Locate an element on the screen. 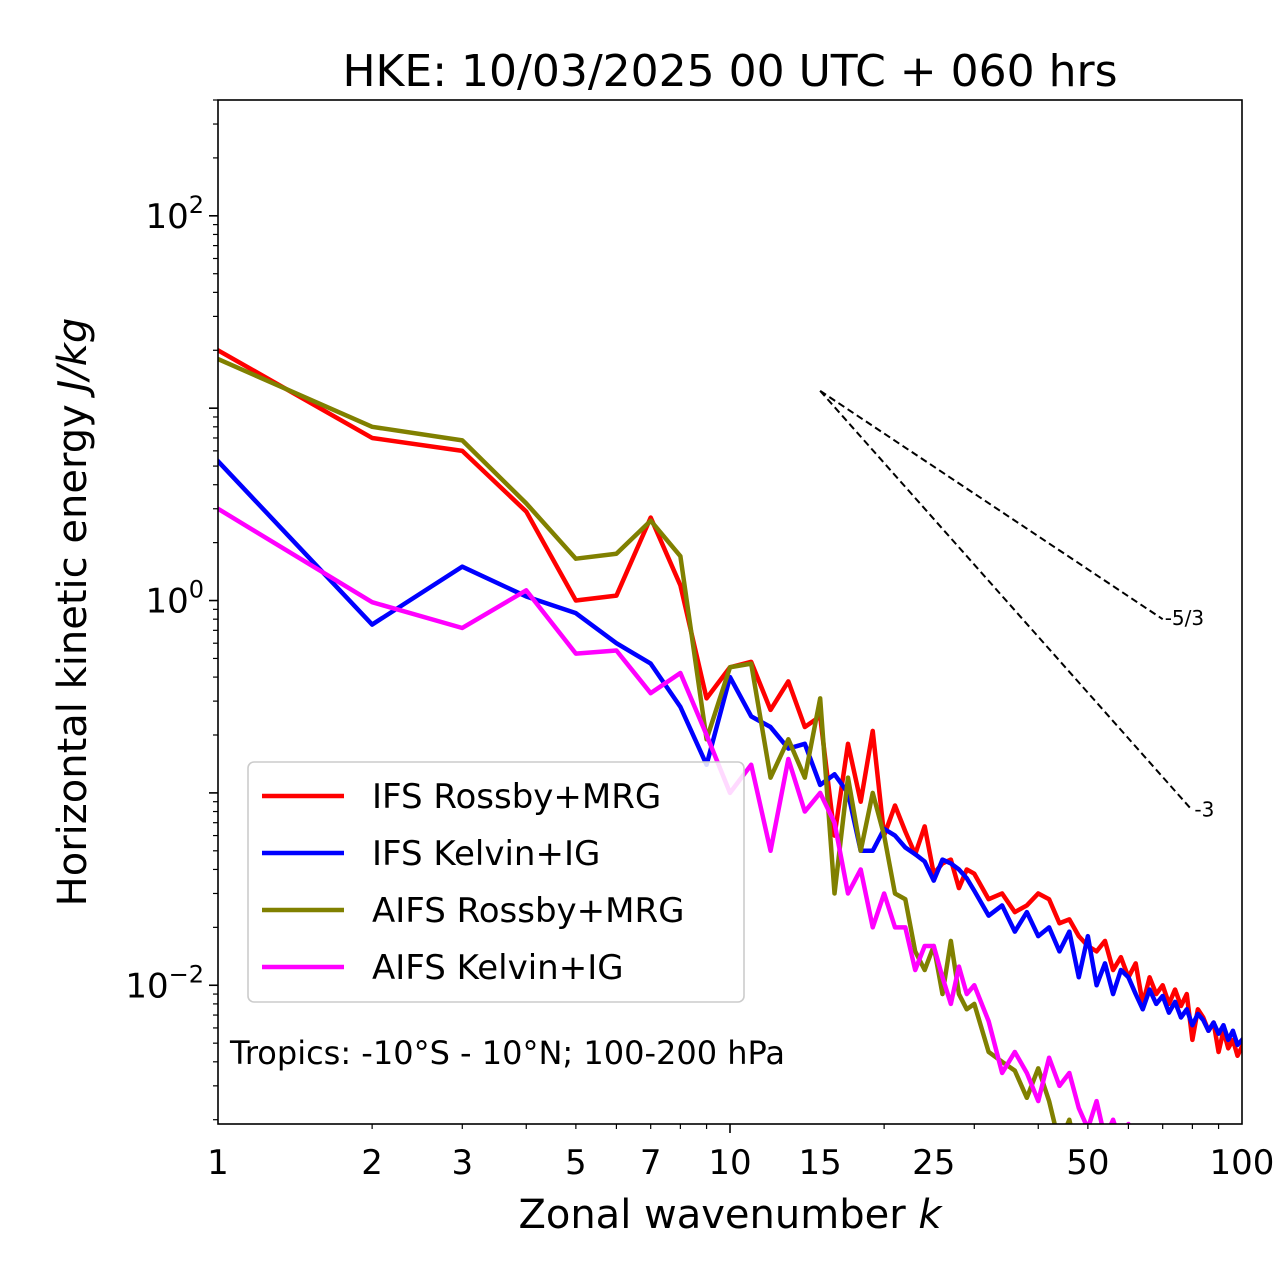  y-tick-label: 10⁰ is located at coordinates (174, 599).